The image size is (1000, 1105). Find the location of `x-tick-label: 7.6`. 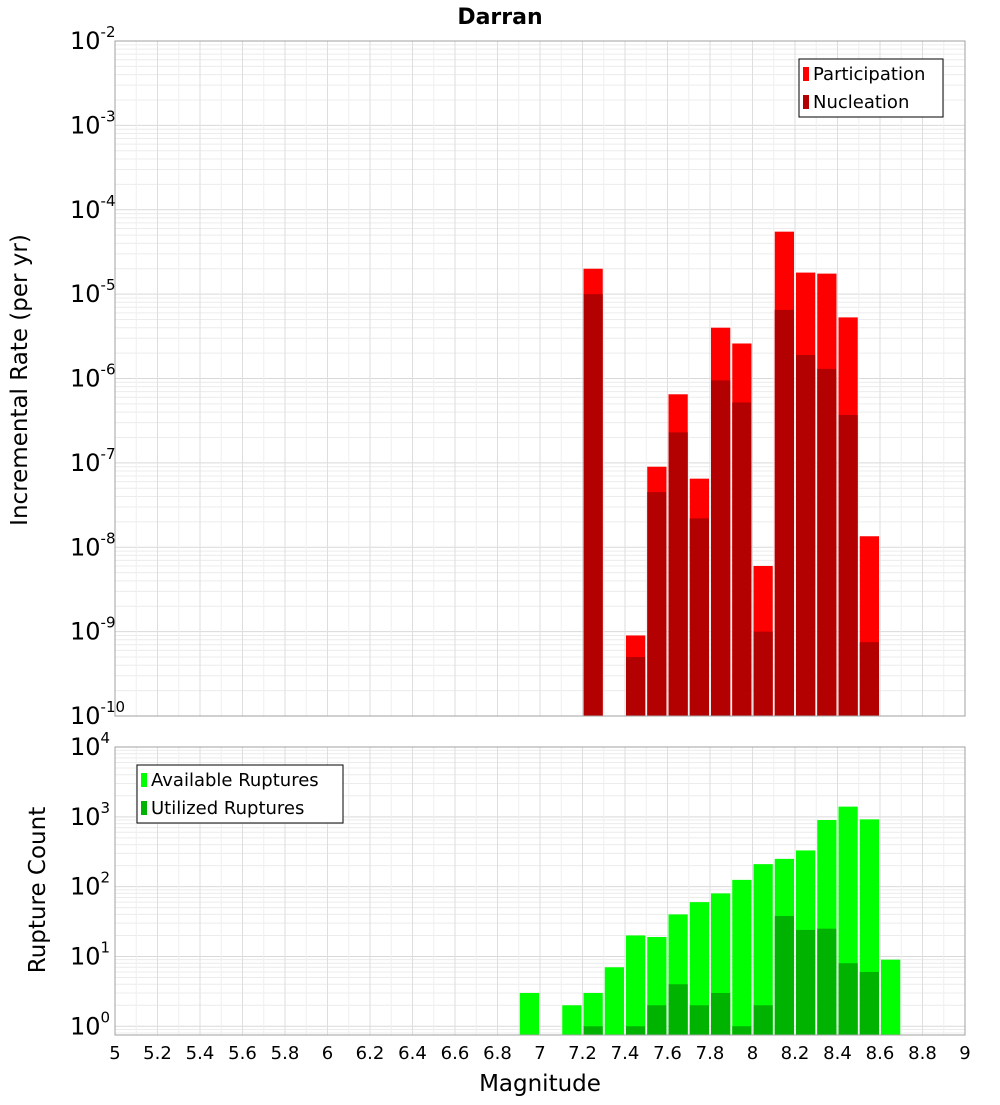

x-tick-label: 7.6 is located at coordinates (667, 1053).